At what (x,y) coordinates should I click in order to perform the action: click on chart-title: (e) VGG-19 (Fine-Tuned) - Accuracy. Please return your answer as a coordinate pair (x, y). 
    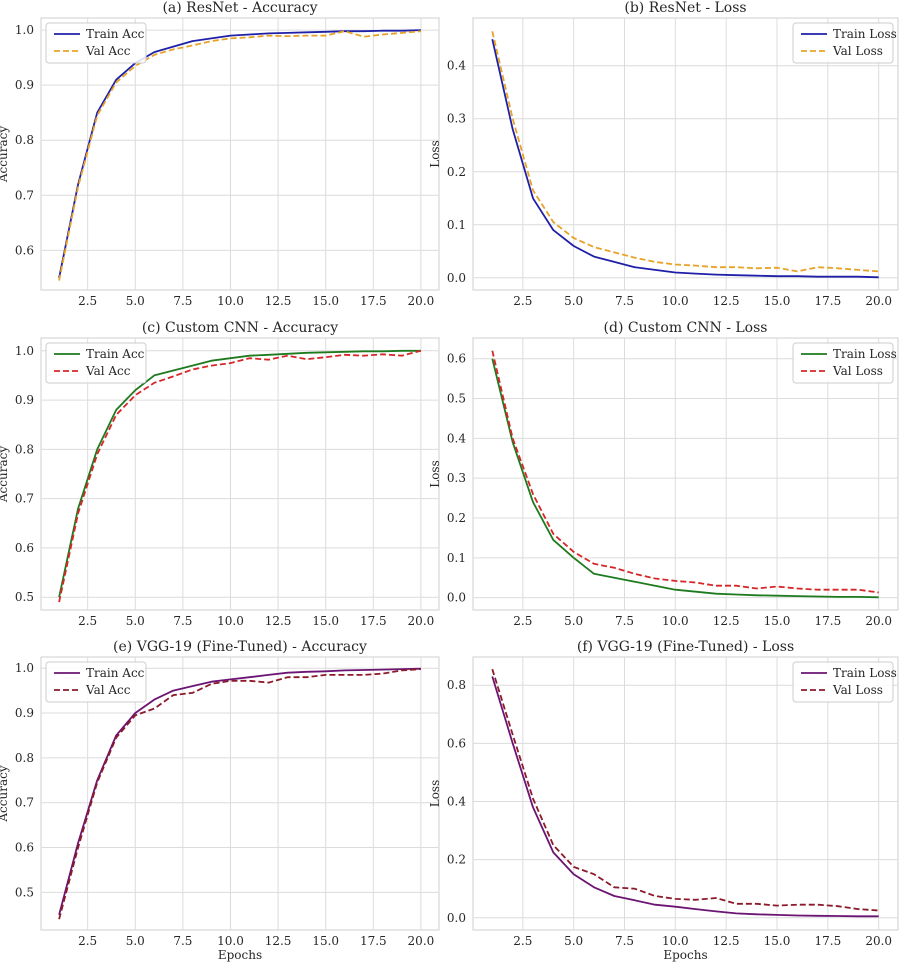
    Looking at the image, I should click on (240, 647).